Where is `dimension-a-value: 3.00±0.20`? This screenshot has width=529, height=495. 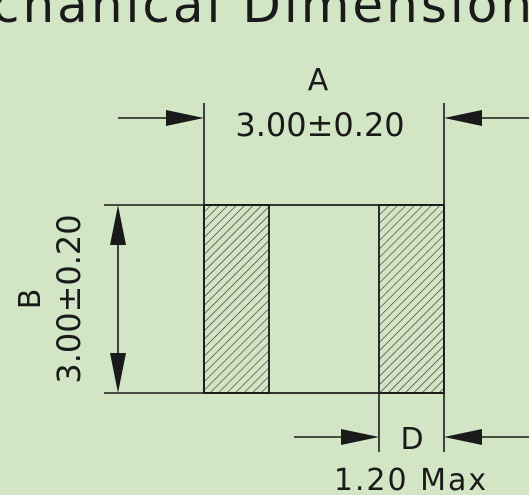
dimension-a-value: 3.00±0.20 is located at coordinates (319, 125).